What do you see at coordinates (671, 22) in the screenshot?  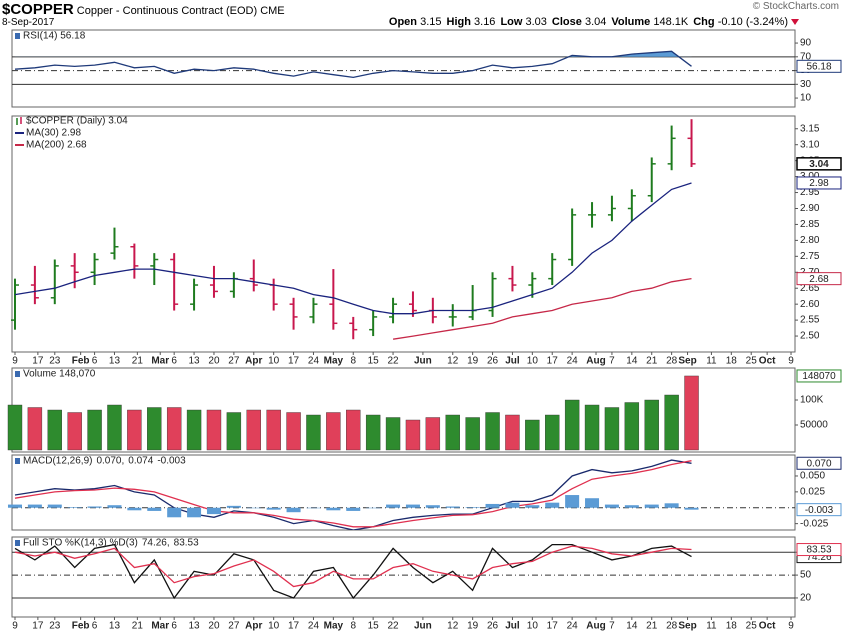 I see `quote-value: 148.1K` at bounding box center [671, 22].